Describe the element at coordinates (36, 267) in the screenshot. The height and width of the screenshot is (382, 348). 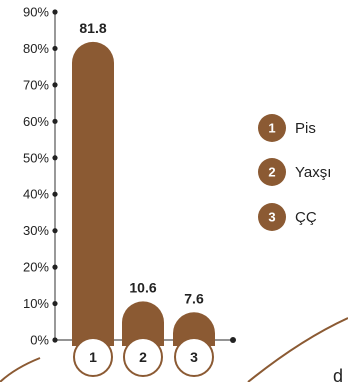
I see `y-tick-label: 20%` at that location.